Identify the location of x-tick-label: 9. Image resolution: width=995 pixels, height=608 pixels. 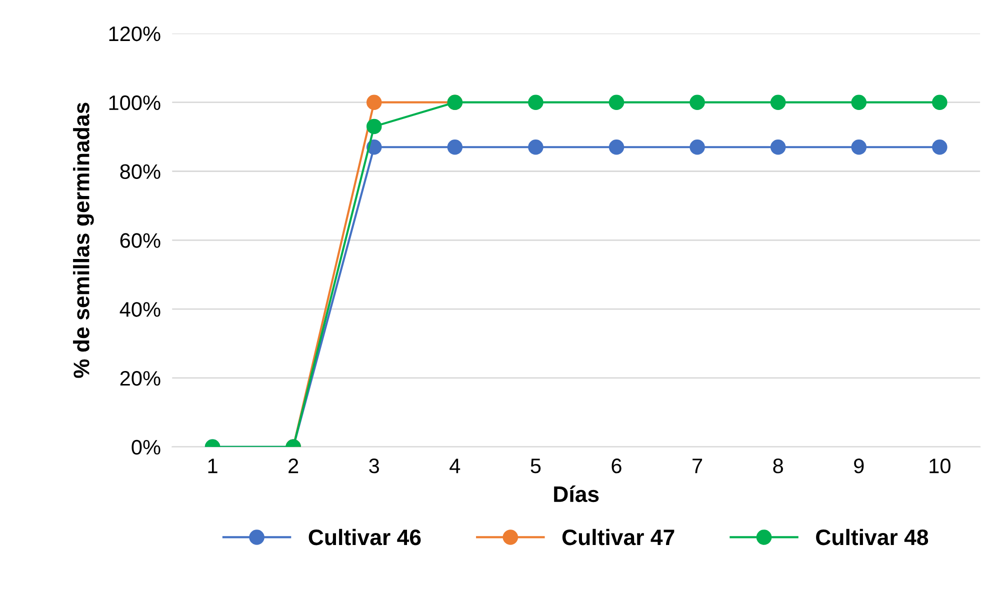
(859, 466).